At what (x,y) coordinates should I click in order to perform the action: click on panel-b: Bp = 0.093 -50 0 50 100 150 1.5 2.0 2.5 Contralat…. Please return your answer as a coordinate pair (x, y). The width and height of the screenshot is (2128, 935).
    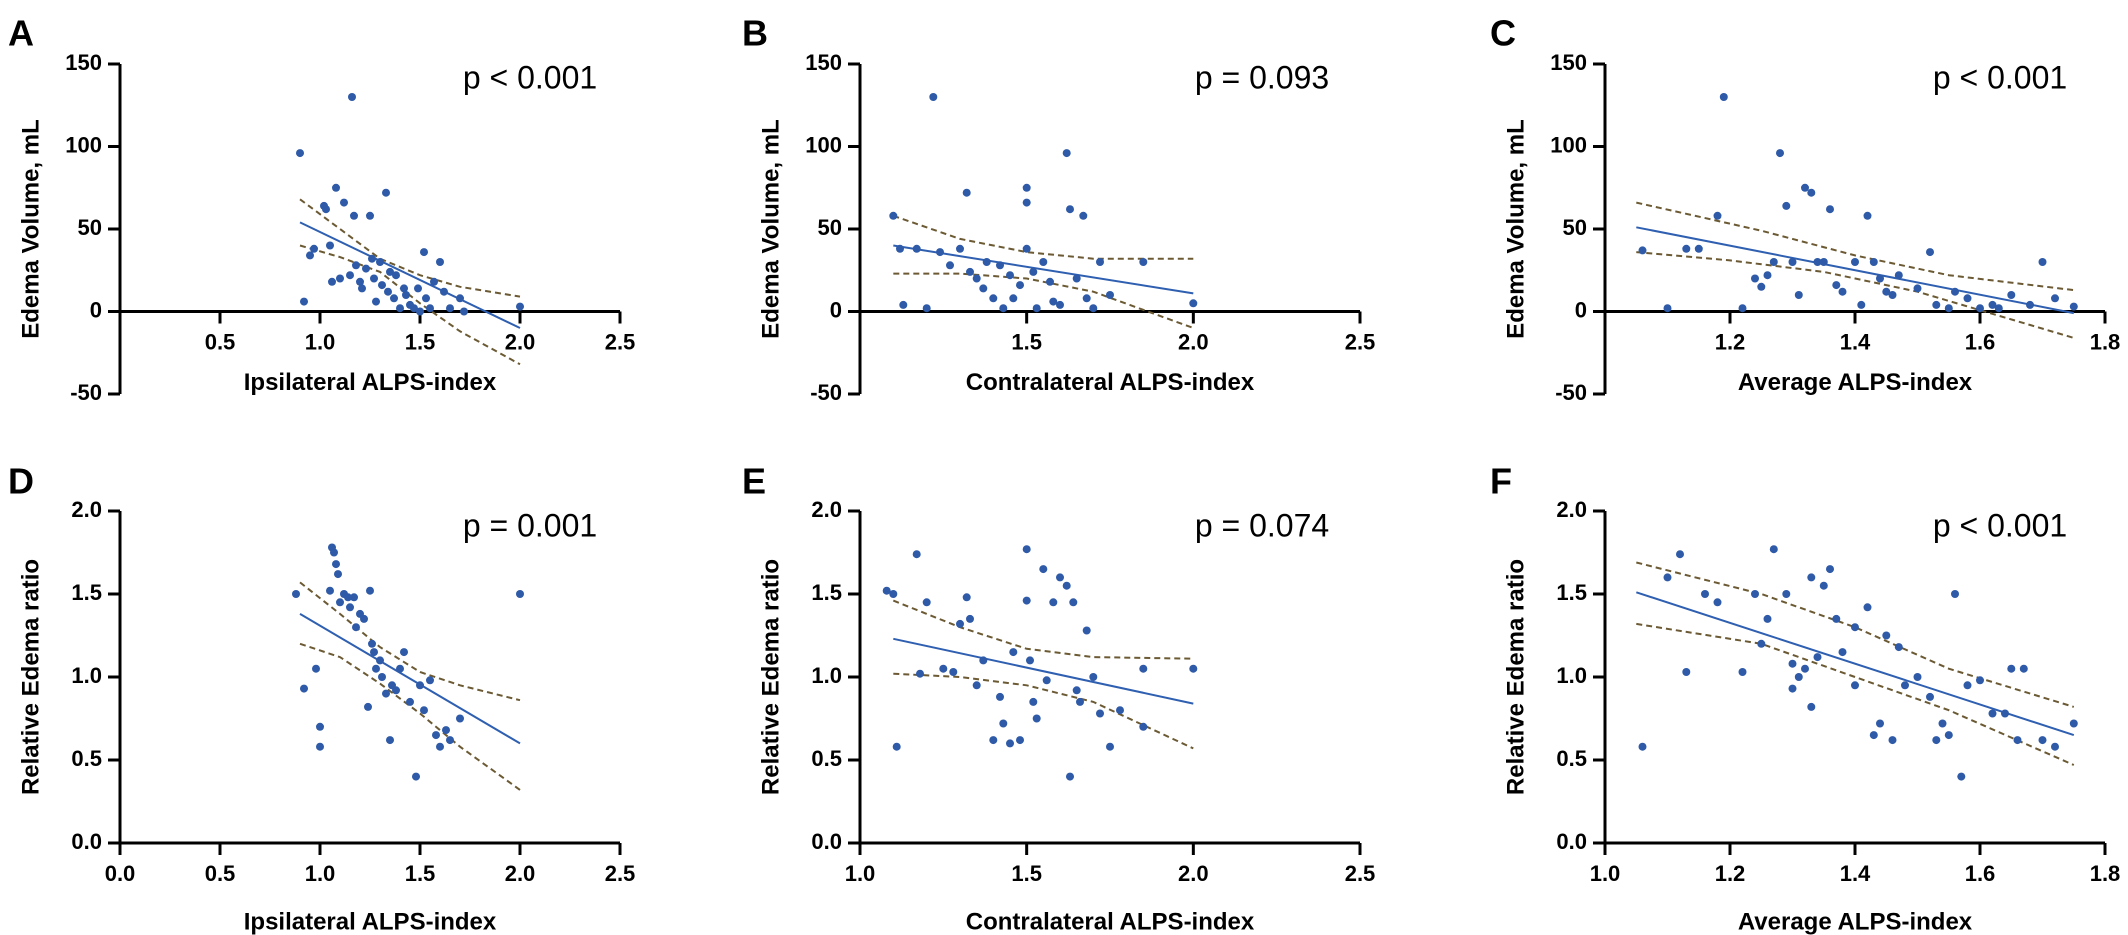
    Looking at the image, I should click on (1058, 209).